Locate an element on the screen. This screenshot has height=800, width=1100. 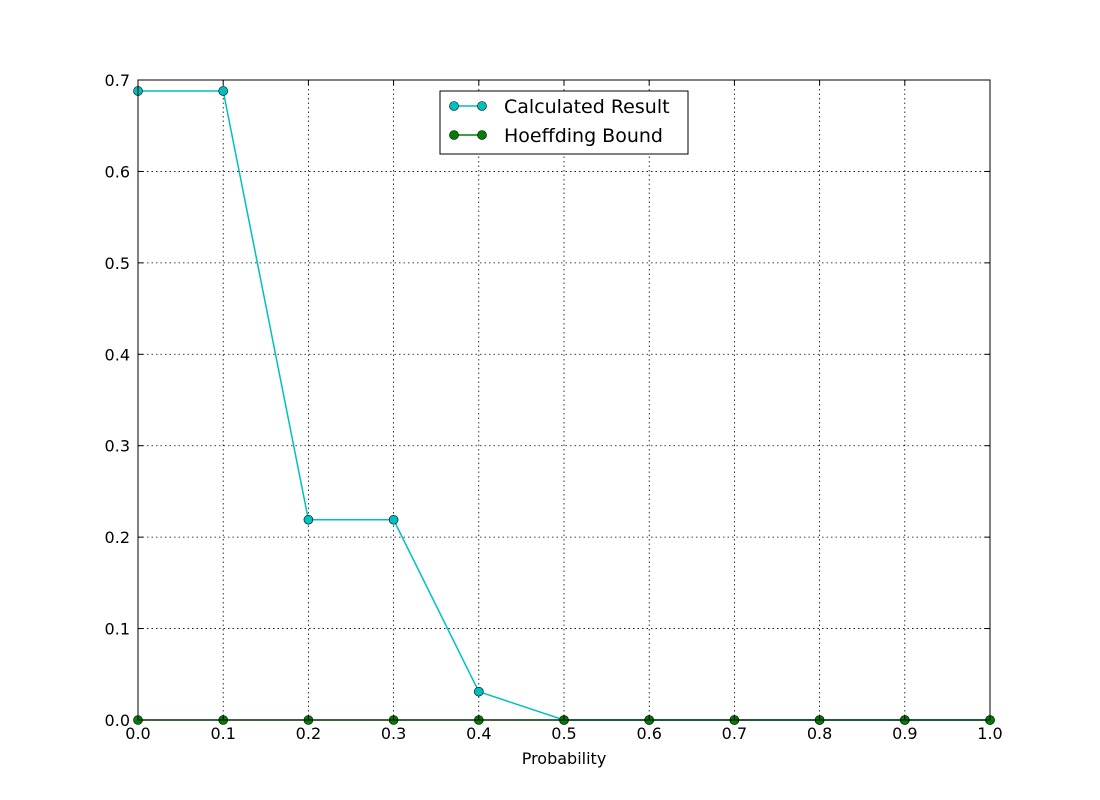
x-tick-label: 0.6 is located at coordinates (648, 733).